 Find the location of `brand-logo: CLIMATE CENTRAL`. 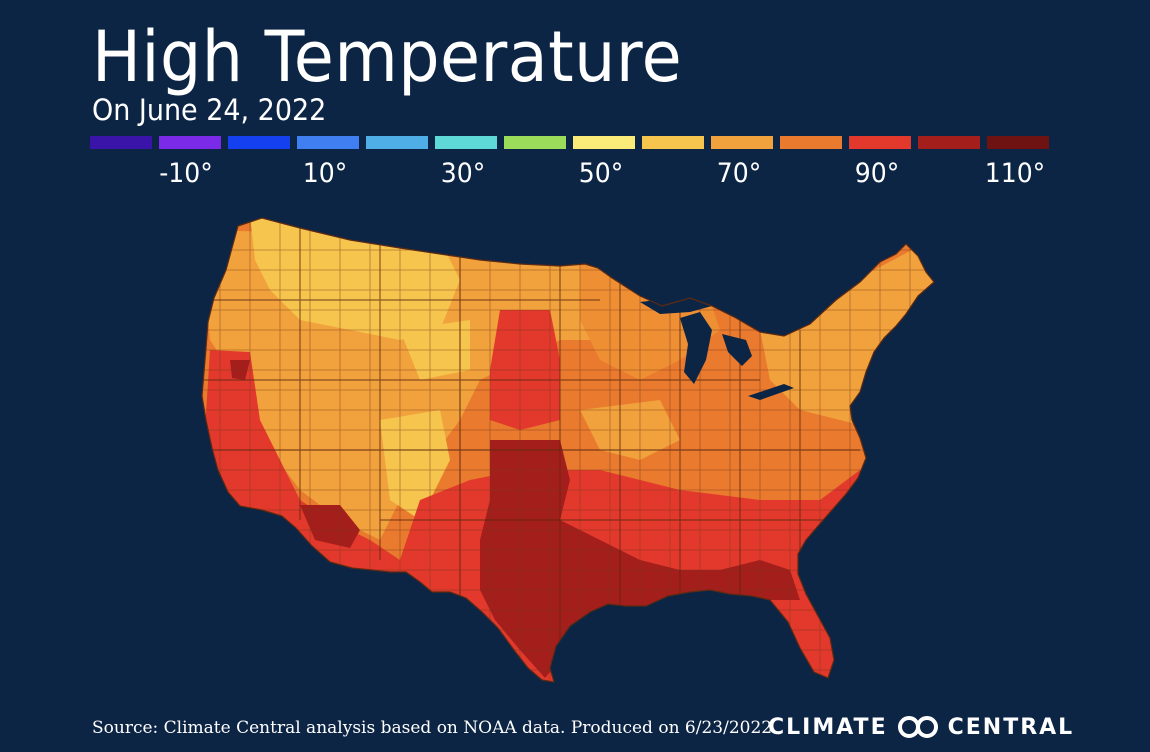

brand-logo: CLIMATE CENTRAL is located at coordinates (921, 727).